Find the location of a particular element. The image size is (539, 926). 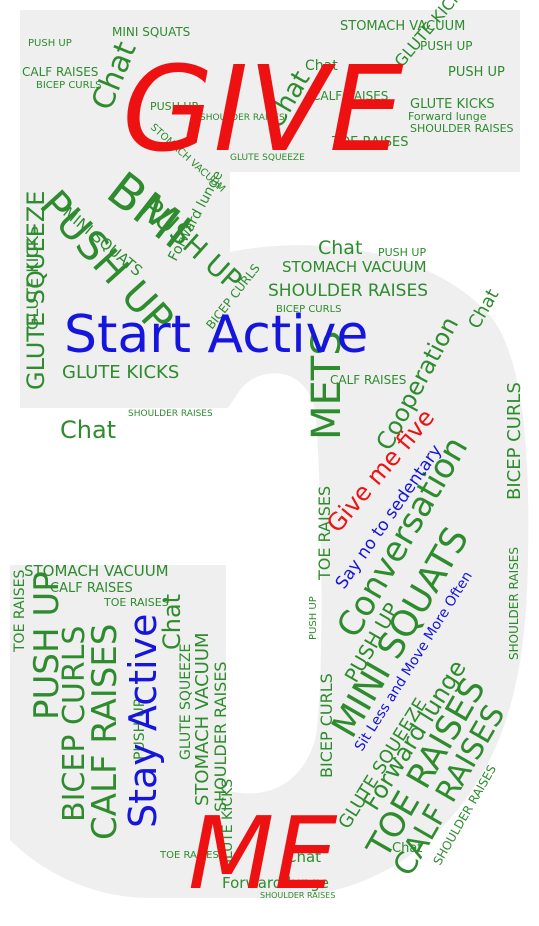

word-calfraises: CALF RAISES is located at coordinates (60, 72).